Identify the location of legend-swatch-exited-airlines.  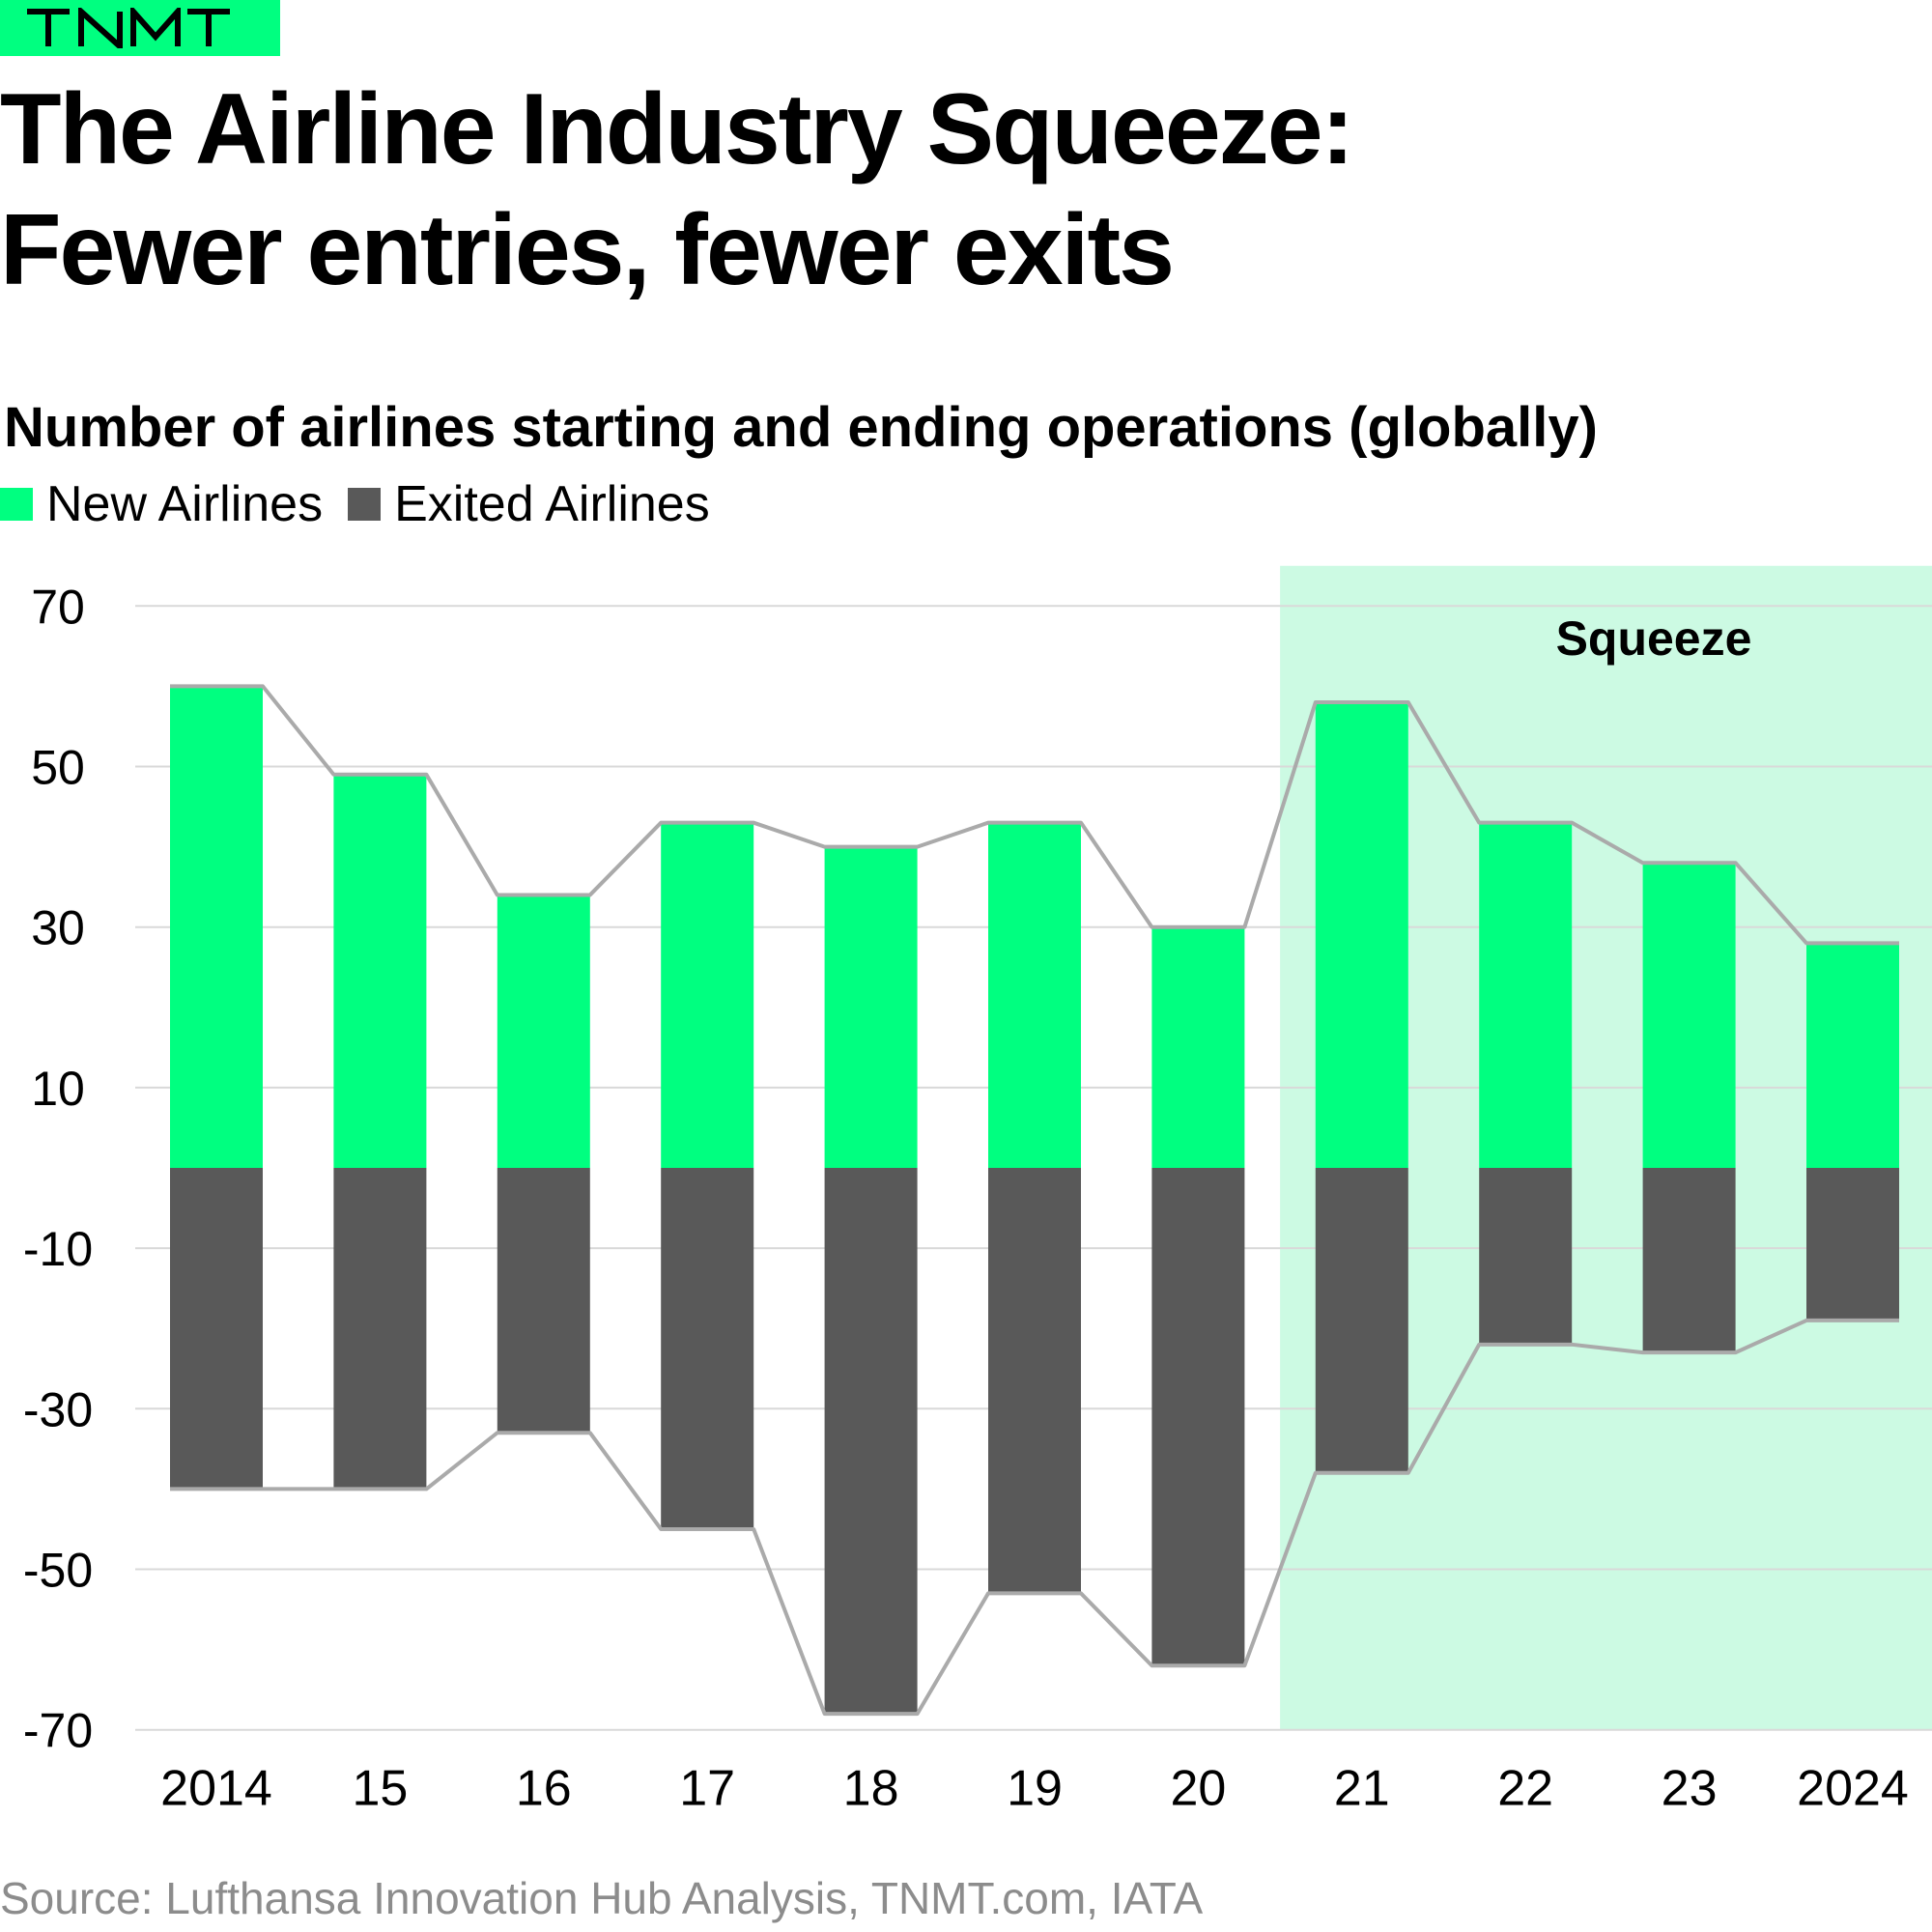
(365, 505).